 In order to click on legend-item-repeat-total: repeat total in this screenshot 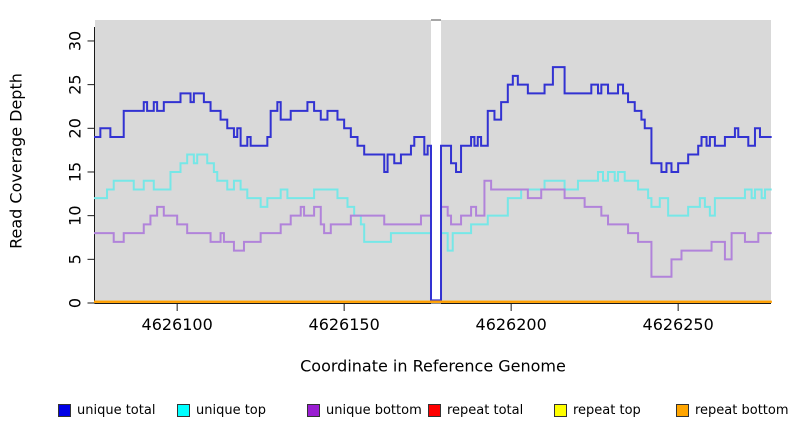, I will do `click(475, 410)`.